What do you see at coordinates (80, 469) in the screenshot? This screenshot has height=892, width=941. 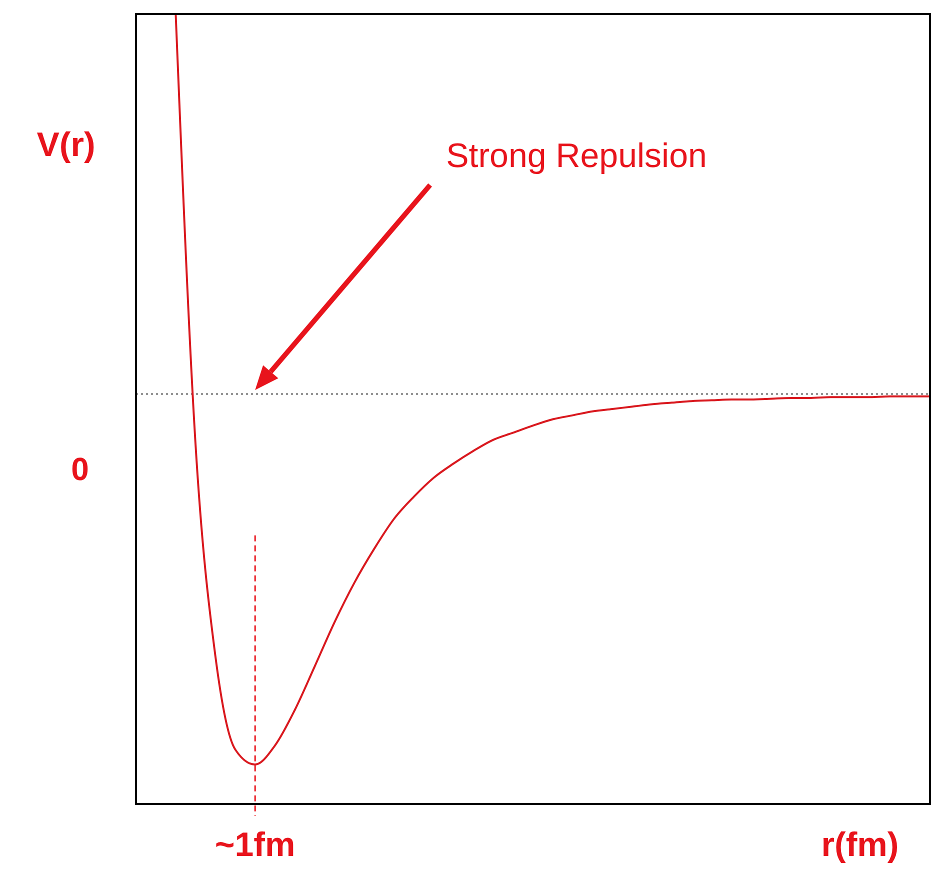 I see `text: 0` at bounding box center [80, 469].